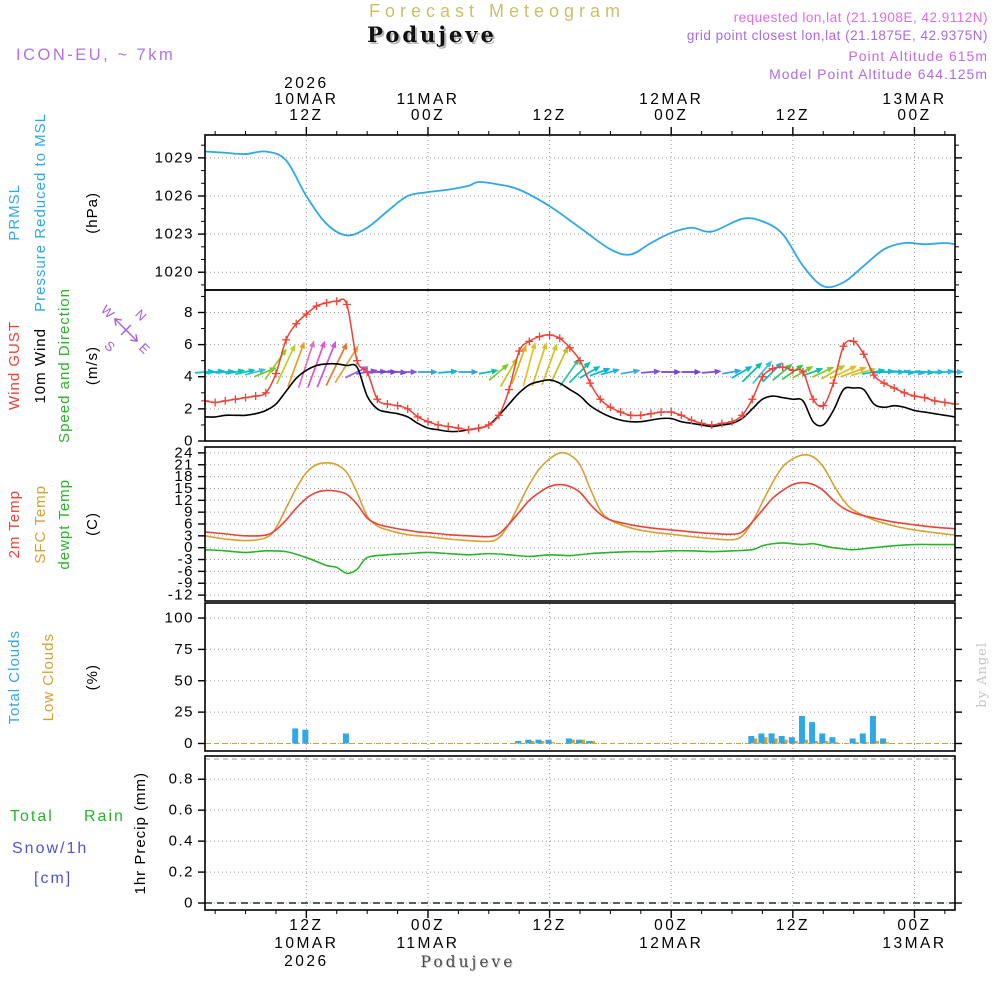  Describe the element at coordinates (189, 535) in the screenshot. I see `y-tick-label: 3` at that location.